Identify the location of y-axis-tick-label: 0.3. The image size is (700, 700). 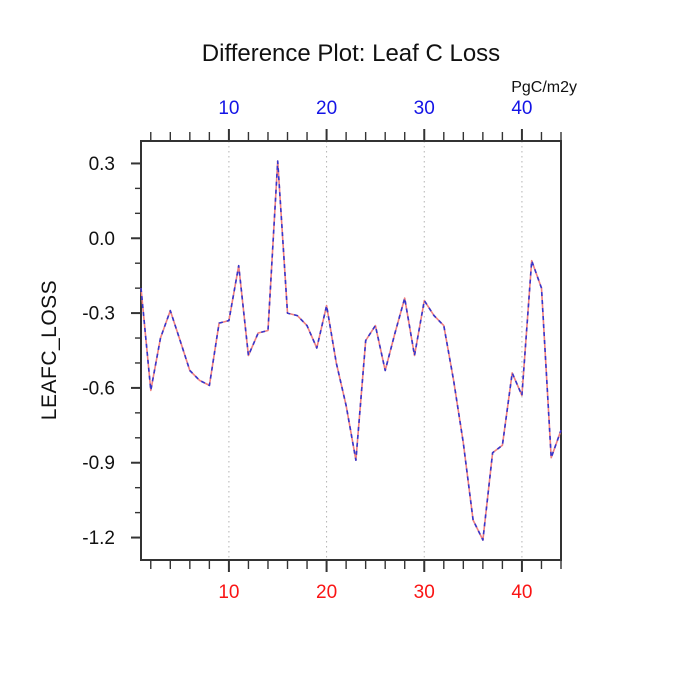
(102, 164).